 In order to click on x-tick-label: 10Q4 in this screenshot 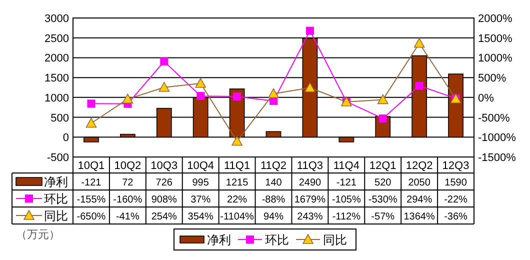, I will do `click(200, 166)`.